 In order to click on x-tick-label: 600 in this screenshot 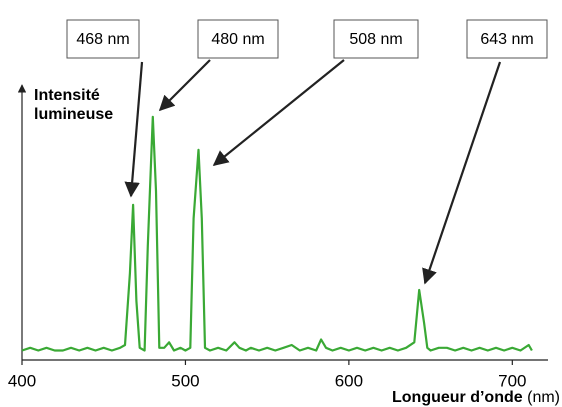, I will do `click(349, 380)`.